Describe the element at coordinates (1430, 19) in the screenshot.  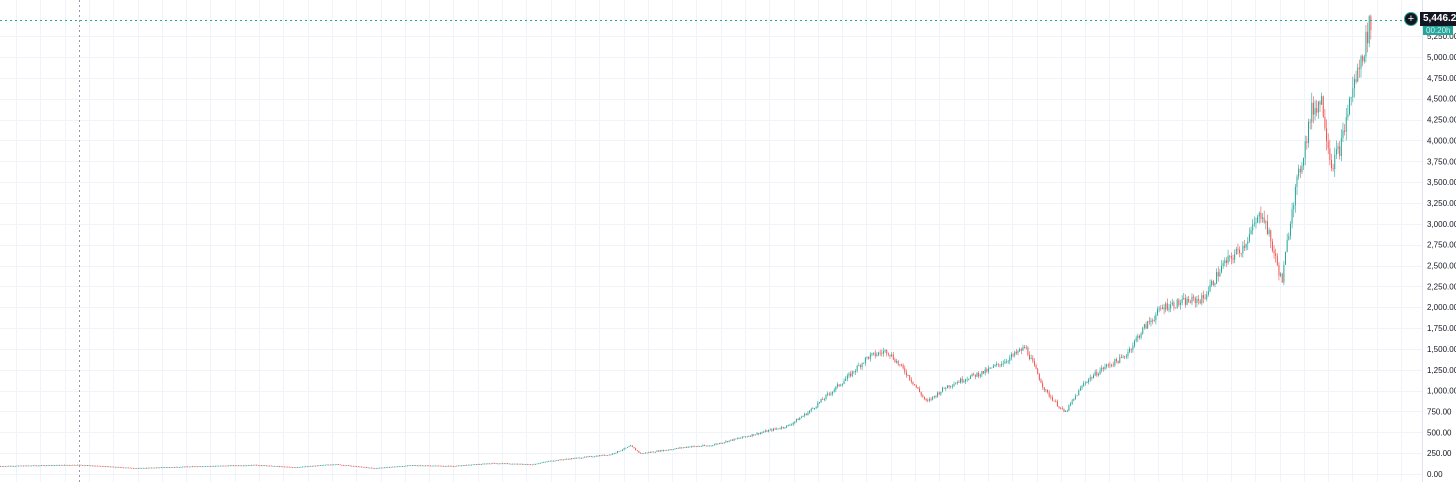
I see `last-price-tag: + 5,446.26` at that location.